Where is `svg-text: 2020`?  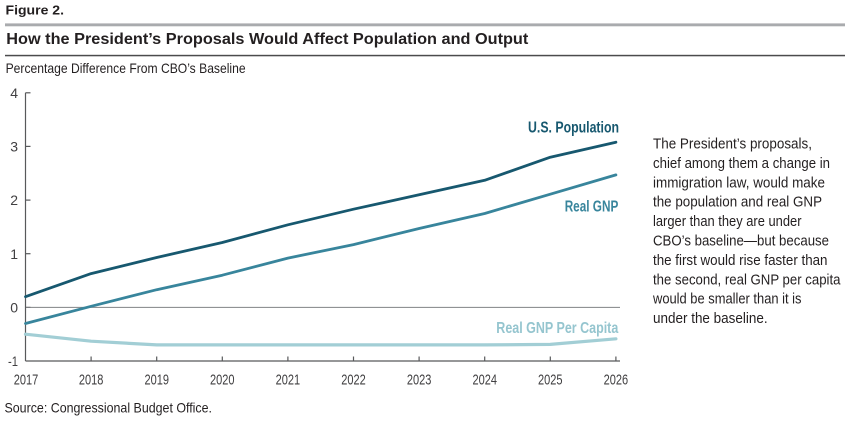
svg-text: 2020 is located at coordinates (222, 380).